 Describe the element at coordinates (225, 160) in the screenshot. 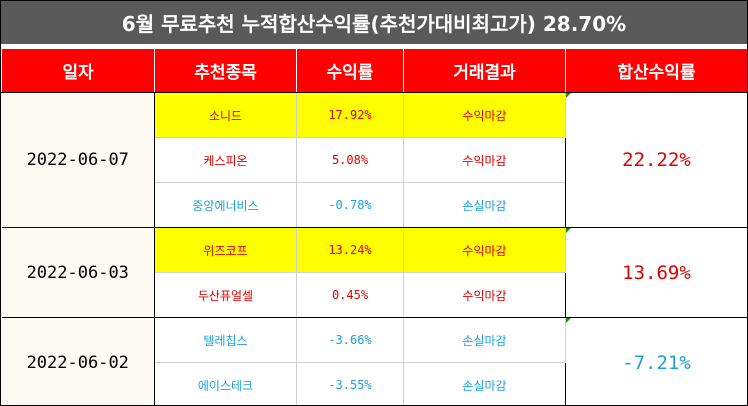

I see `stock-name-cell: 케스피온` at that location.